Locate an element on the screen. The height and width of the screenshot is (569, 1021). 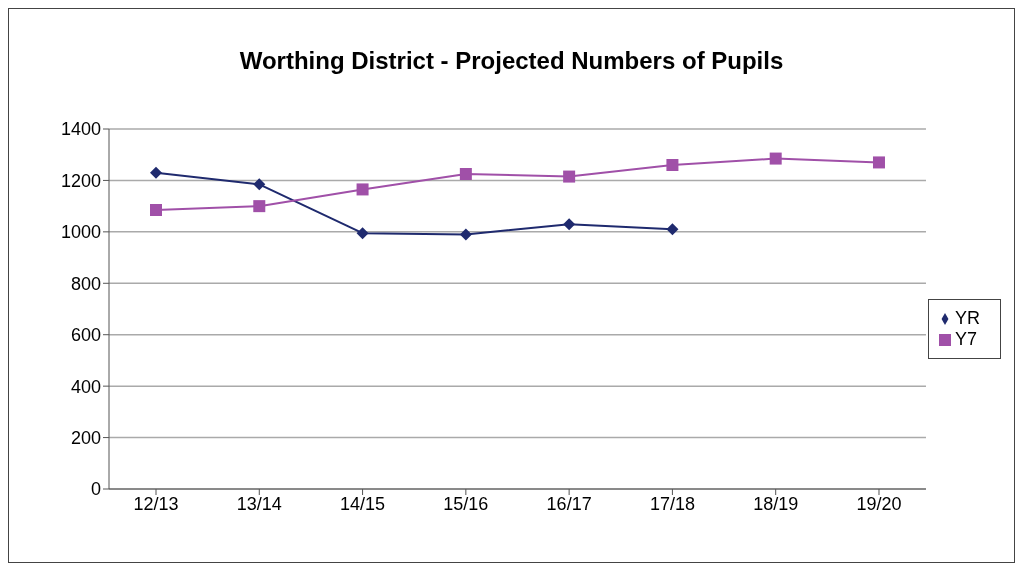
y-tick-label: 600 is located at coordinates (85, 335).